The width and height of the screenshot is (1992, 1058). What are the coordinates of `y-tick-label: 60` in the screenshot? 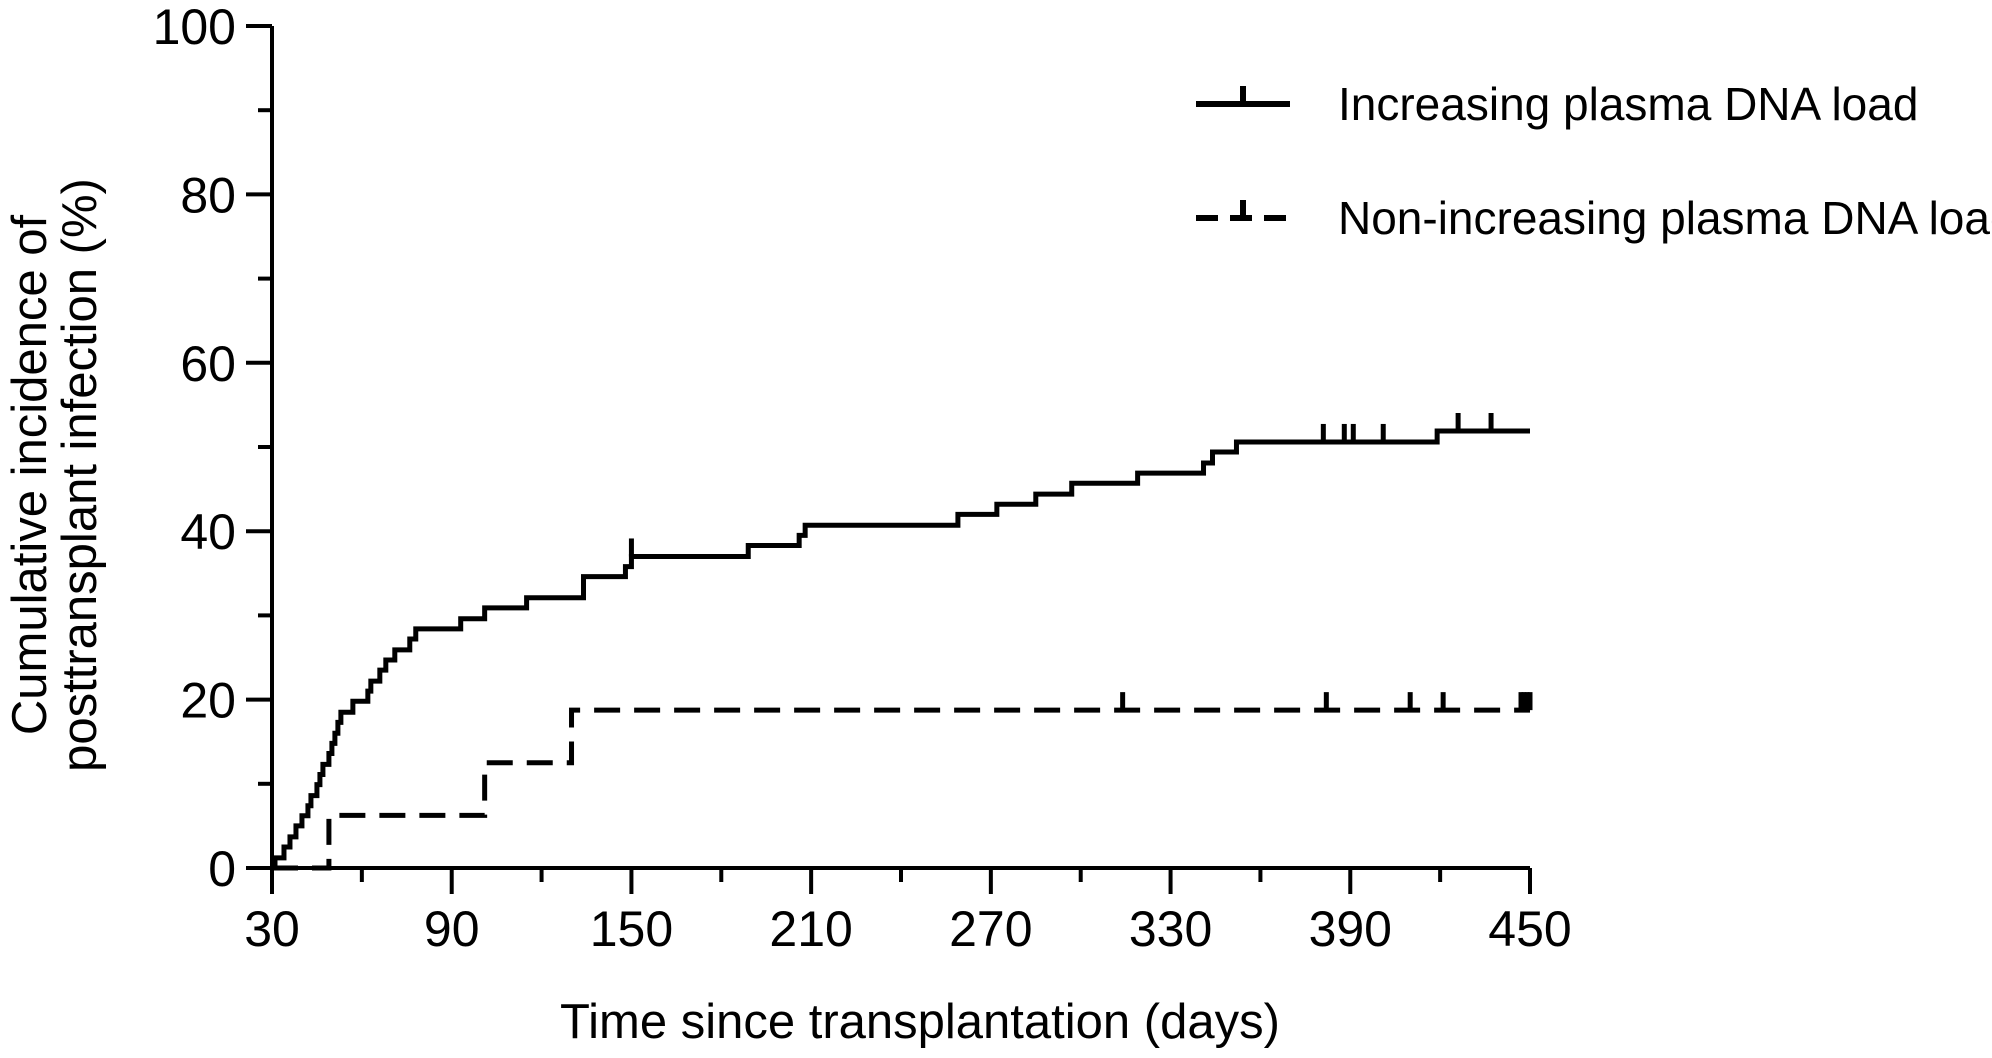 It's located at (208, 364).